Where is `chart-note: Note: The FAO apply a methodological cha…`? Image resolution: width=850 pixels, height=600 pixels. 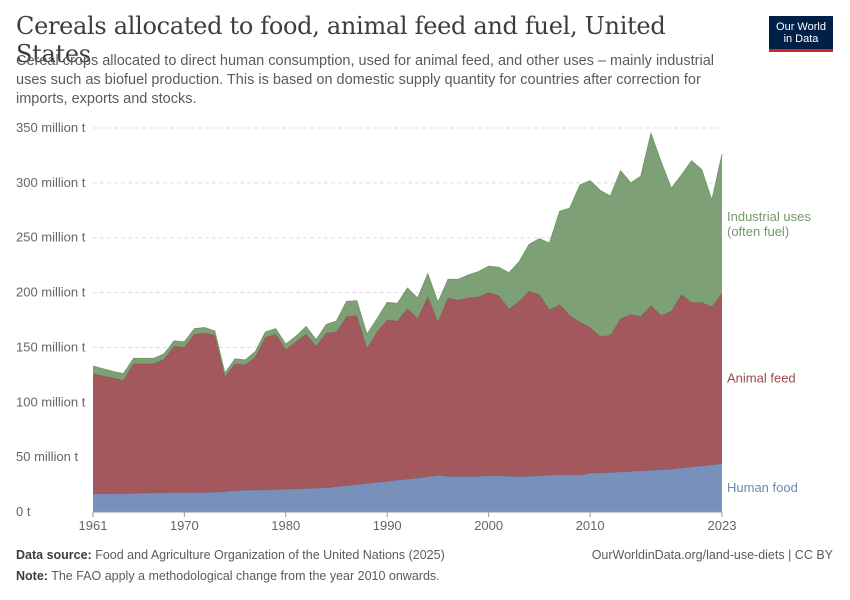
chart-note: Note: The FAO apply a methodological cha… is located at coordinates (228, 576).